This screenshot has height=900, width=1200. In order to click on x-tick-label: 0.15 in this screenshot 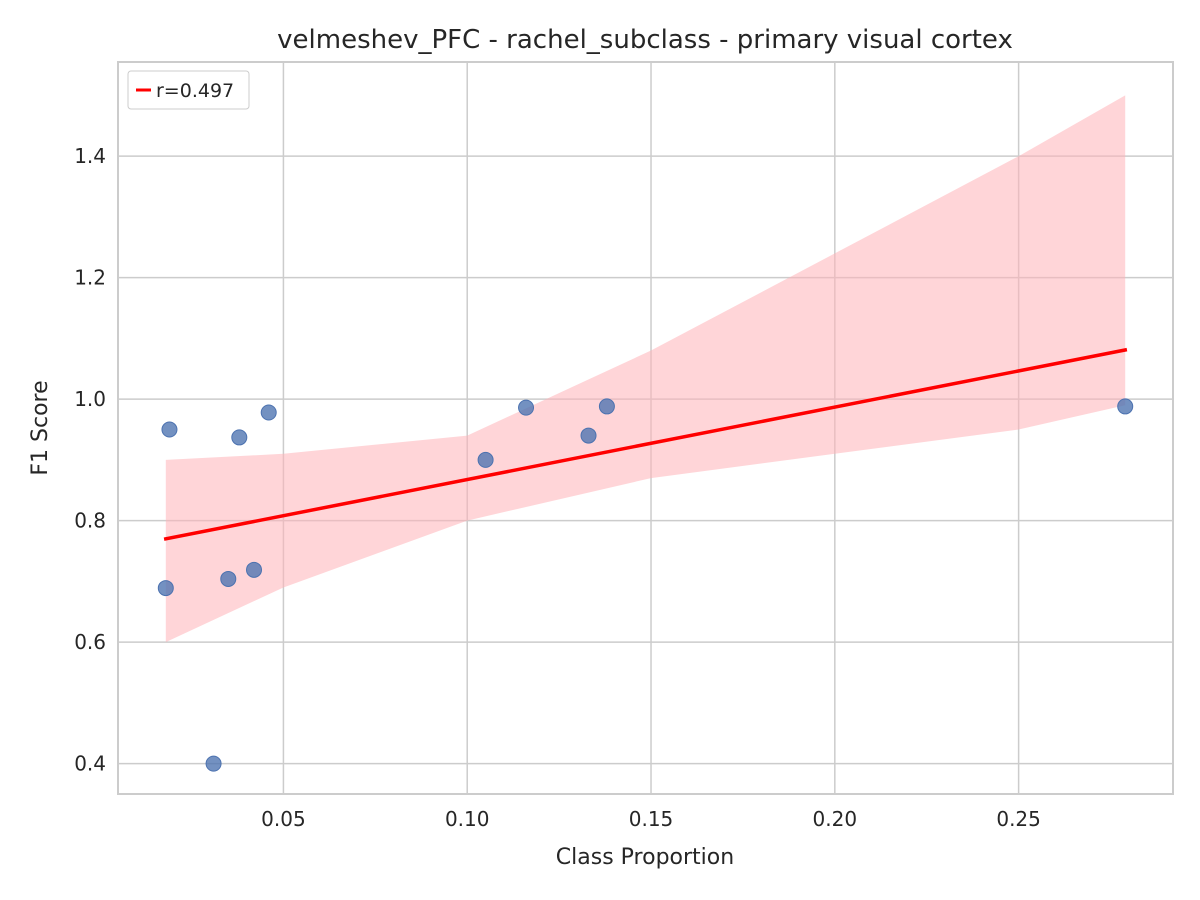, I will do `click(651, 819)`.